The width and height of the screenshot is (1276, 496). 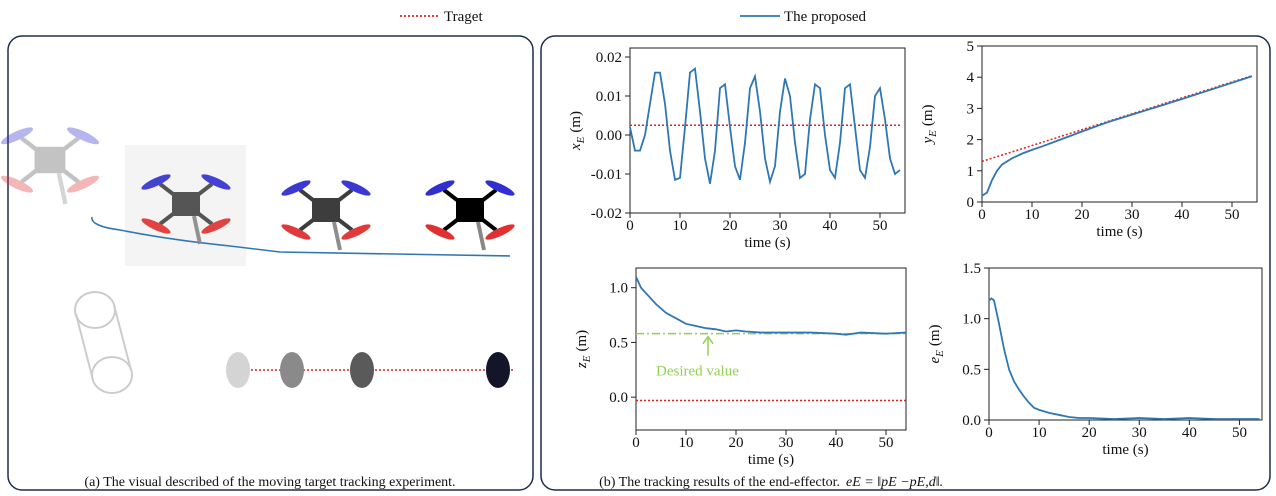 What do you see at coordinates (697, 372) in the screenshot?
I see `annotation: Desired value` at bounding box center [697, 372].